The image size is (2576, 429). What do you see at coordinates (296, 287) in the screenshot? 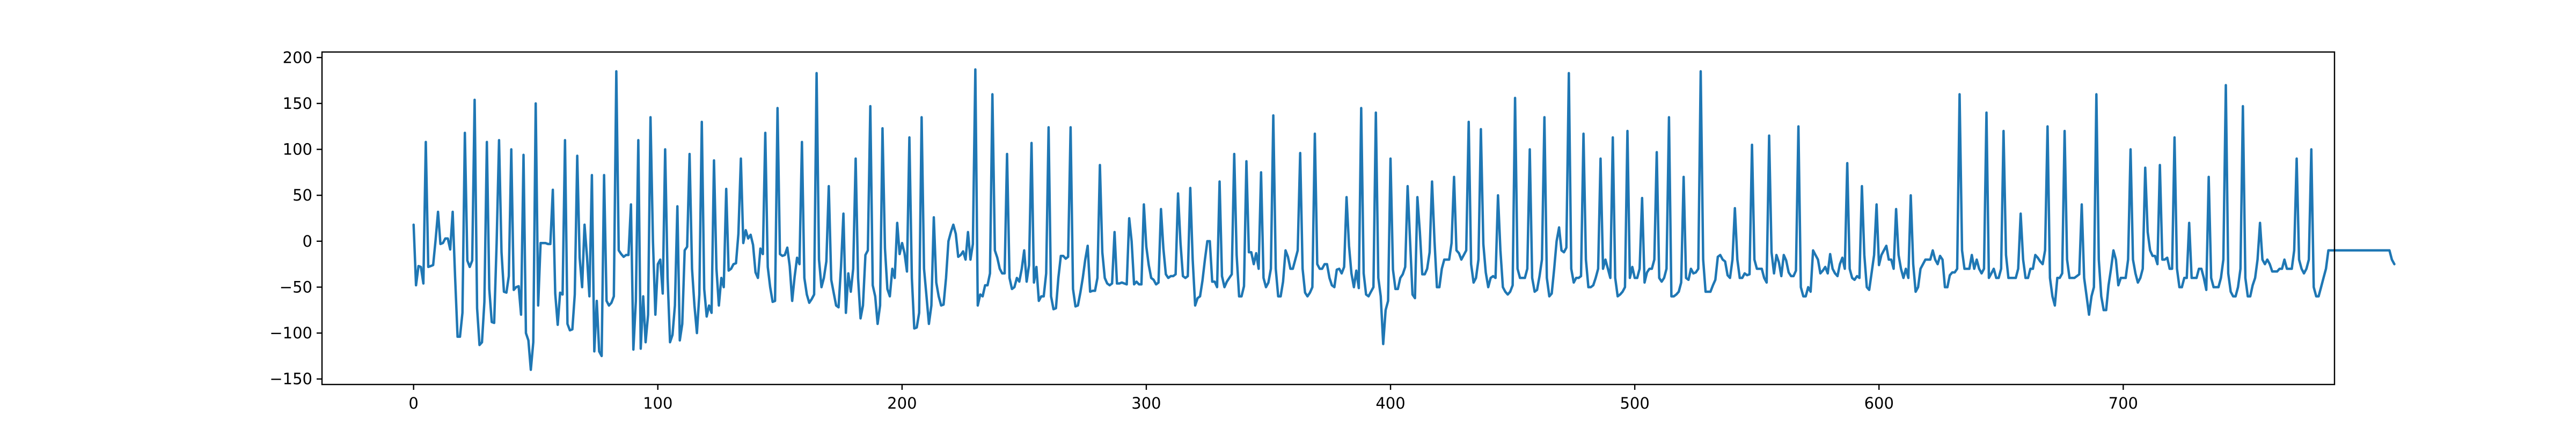
I see `y-tick-label: −50` at bounding box center [296, 287].